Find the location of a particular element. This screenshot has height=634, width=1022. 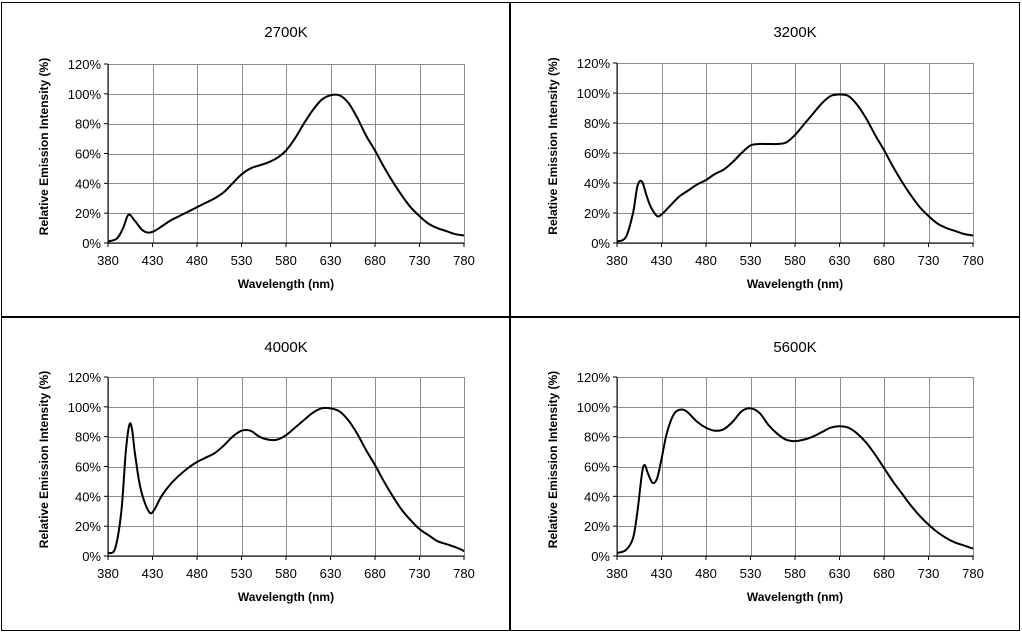

chart-title: 5600K is located at coordinates (794, 347).